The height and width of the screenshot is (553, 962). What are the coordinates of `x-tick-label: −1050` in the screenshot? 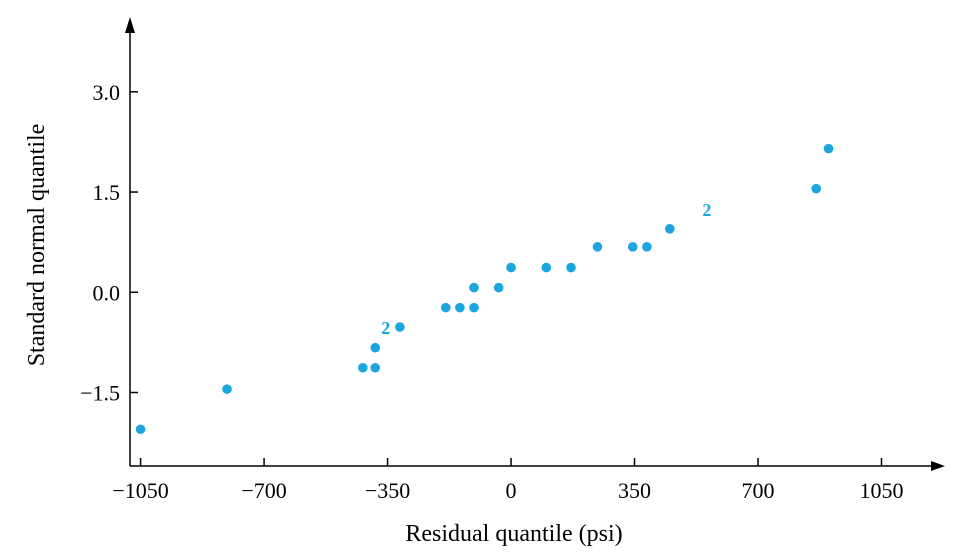 It's located at (140, 490).